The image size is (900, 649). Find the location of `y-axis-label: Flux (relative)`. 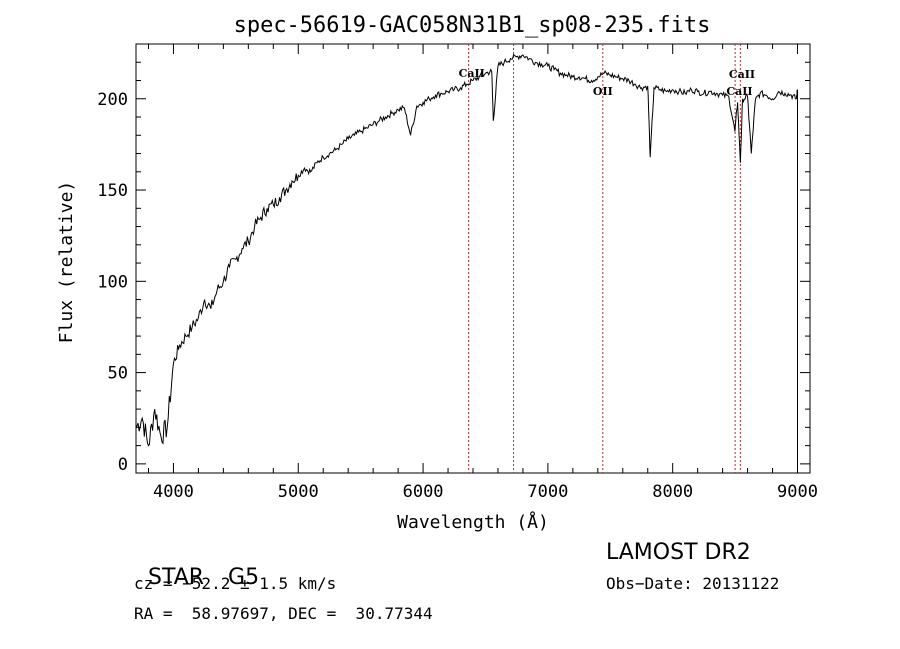

y-axis-label: Flux (relative) is located at coordinates (66, 262).